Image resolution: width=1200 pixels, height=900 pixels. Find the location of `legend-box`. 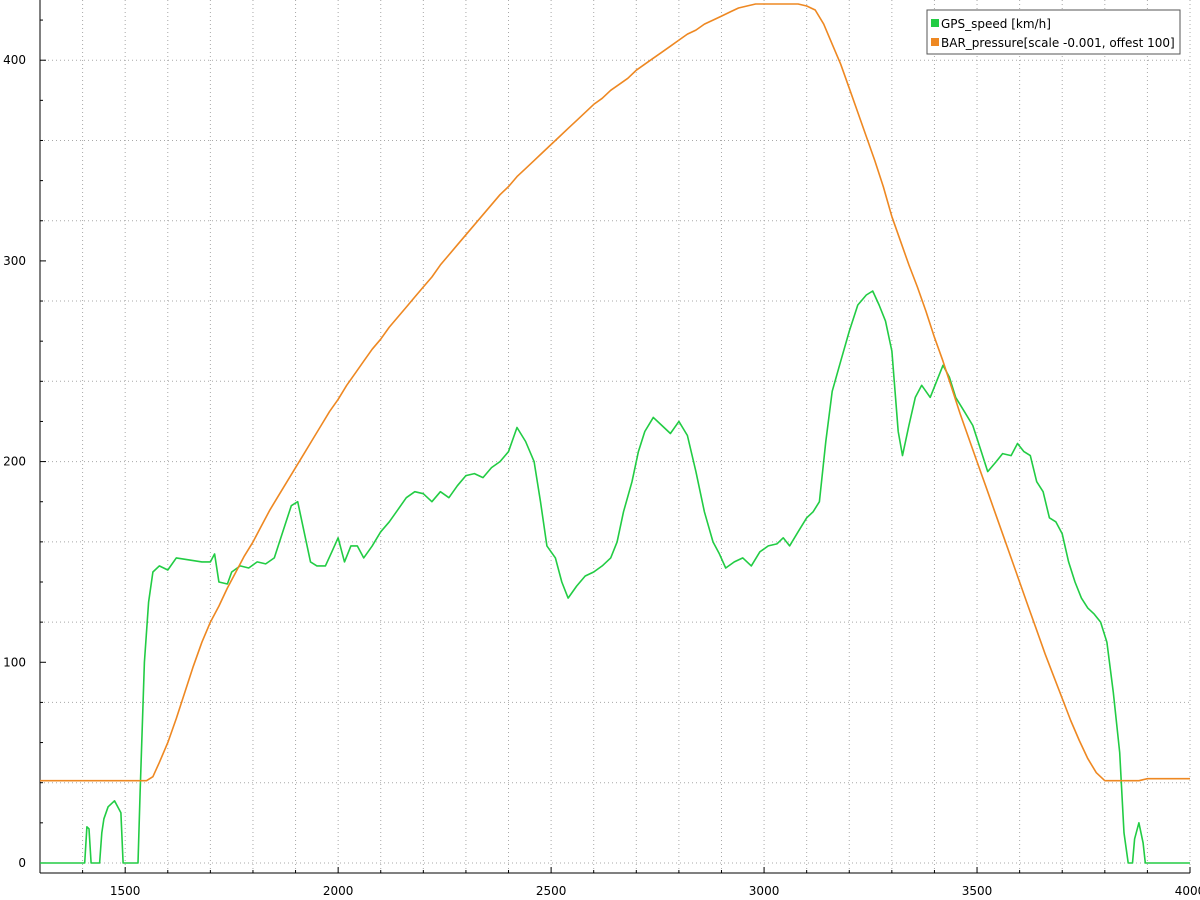

legend-box is located at coordinates (1053, 32).